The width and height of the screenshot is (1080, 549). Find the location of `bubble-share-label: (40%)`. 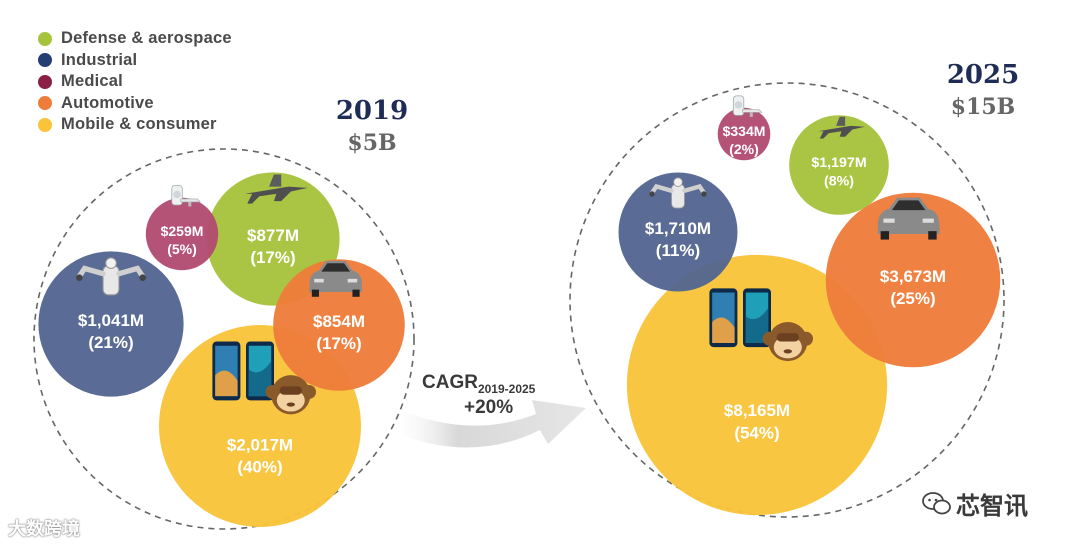

bubble-share-label: (40%) is located at coordinates (259, 466).